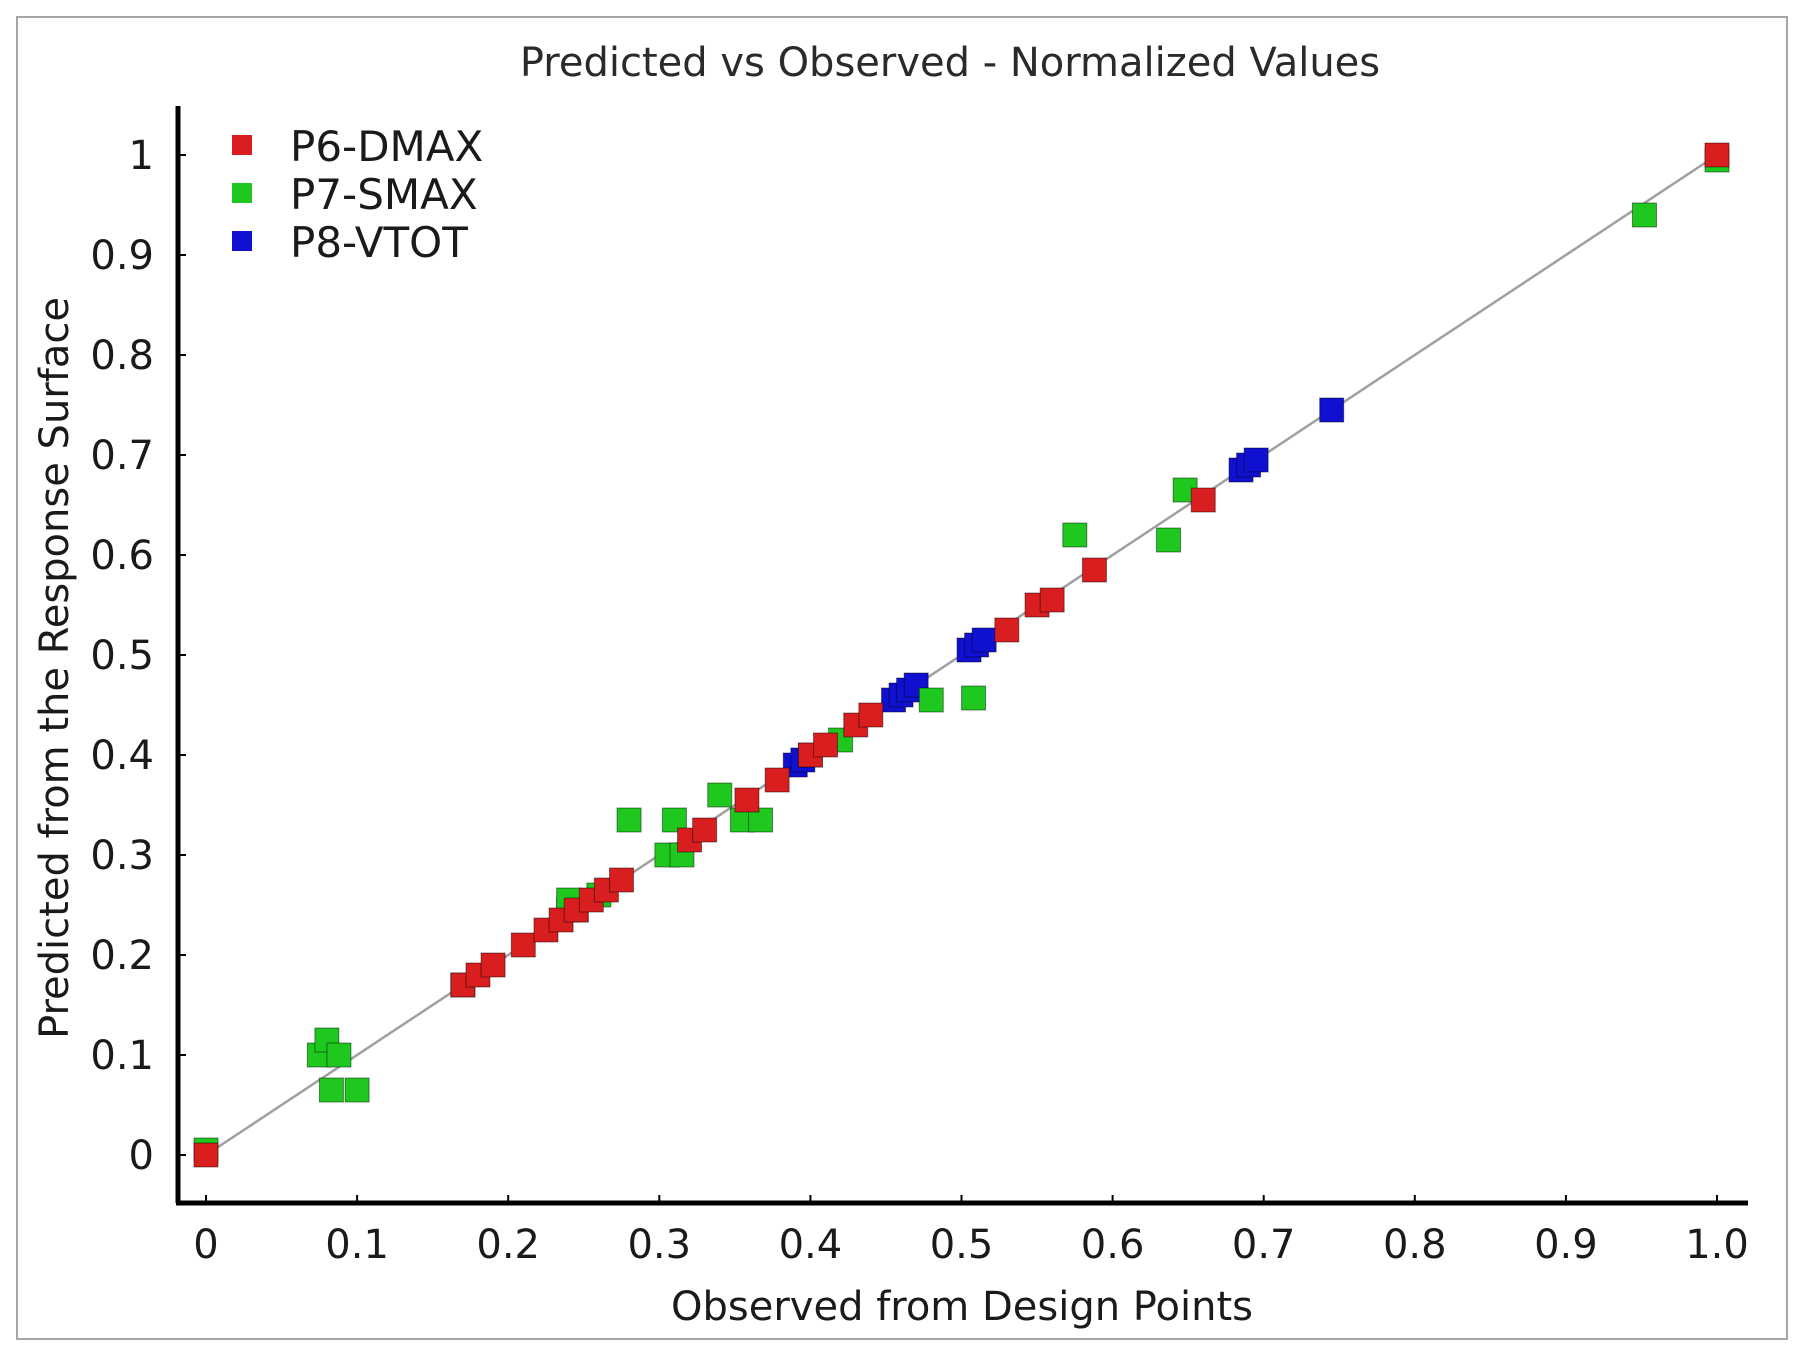 The width and height of the screenshot is (1804, 1356). I want to click on y-axis-label: Predicted from the Response Surface, so click(55, 668).